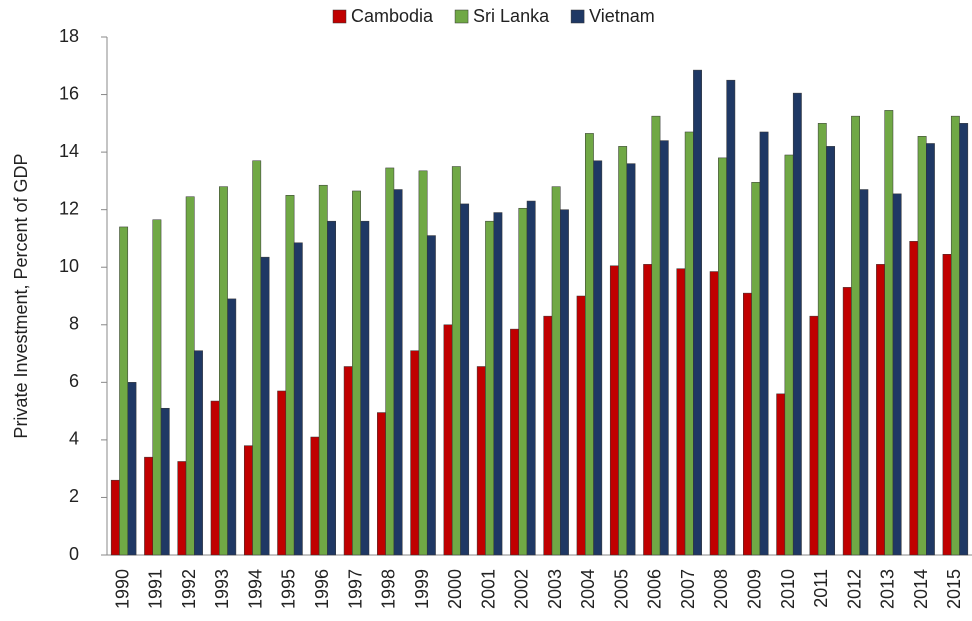 The height and width of the screenshot is (621, 972). Describe the element at coordinates (69, 208) in the screenshot. I see `y-tick-label: 12` at that location.